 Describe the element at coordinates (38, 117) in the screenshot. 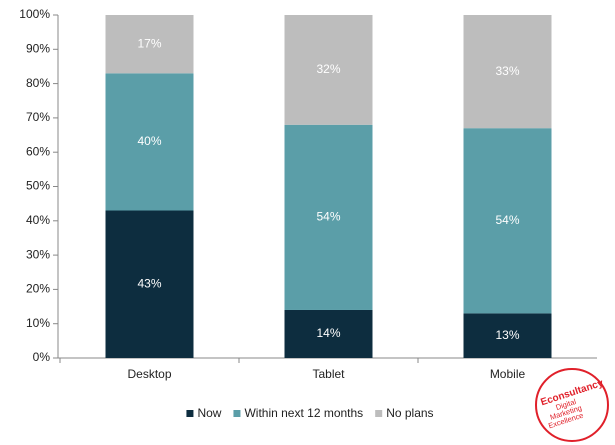

I see `y-tick-label: 70%` at that location.